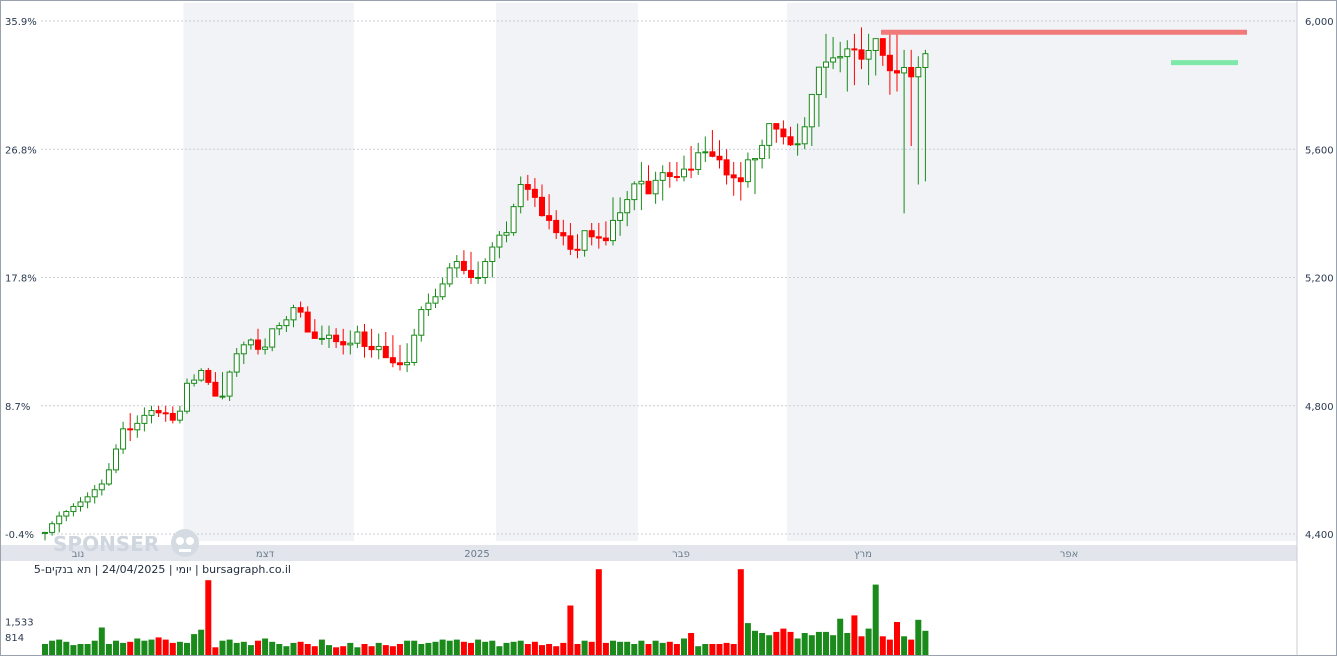 The image size is (1337, 656). I want to click on logo-icon, so click(185, 543).